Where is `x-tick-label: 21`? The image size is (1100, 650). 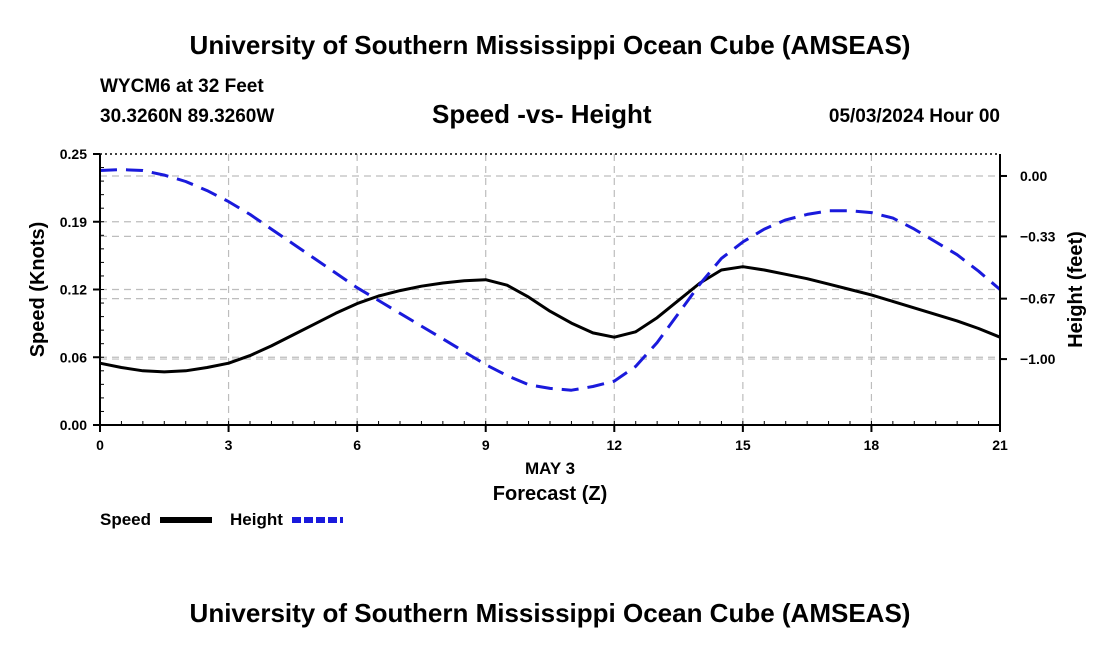 x-tick-label: 21 is located at coordinates (1000, 445).